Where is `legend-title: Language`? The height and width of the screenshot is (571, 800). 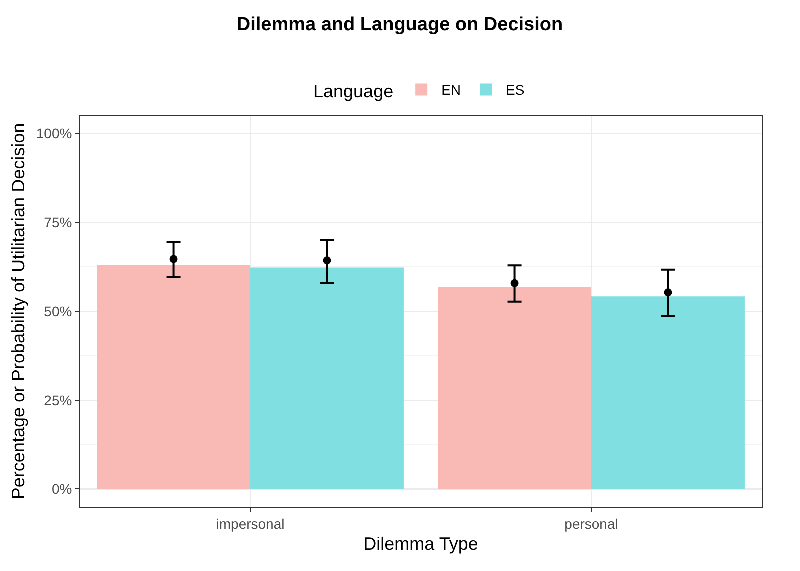
legend-title: Language is located at coordinates (354, 92).